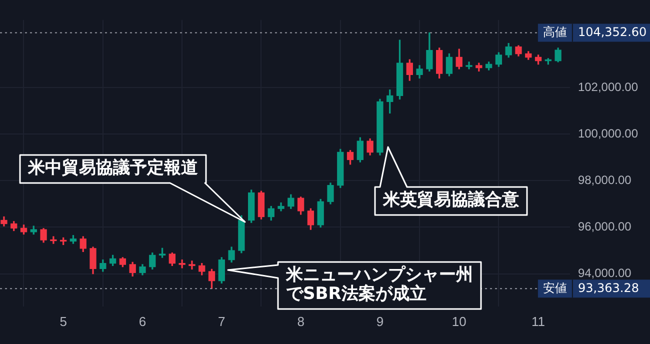 The image size is (650, 344). What do you see at coordinates (459, 321) in the screenshot?
I see `x-tick-label: 10` at bounding box center [459, 321].